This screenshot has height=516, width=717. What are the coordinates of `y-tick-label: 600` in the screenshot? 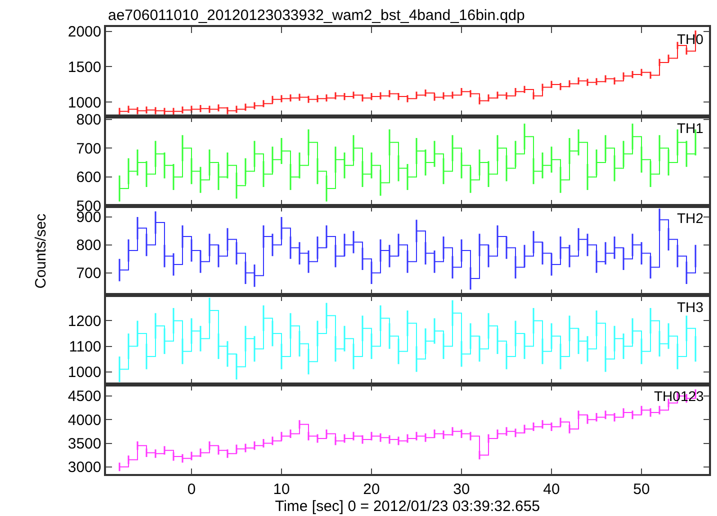 It's located at (89, 177).